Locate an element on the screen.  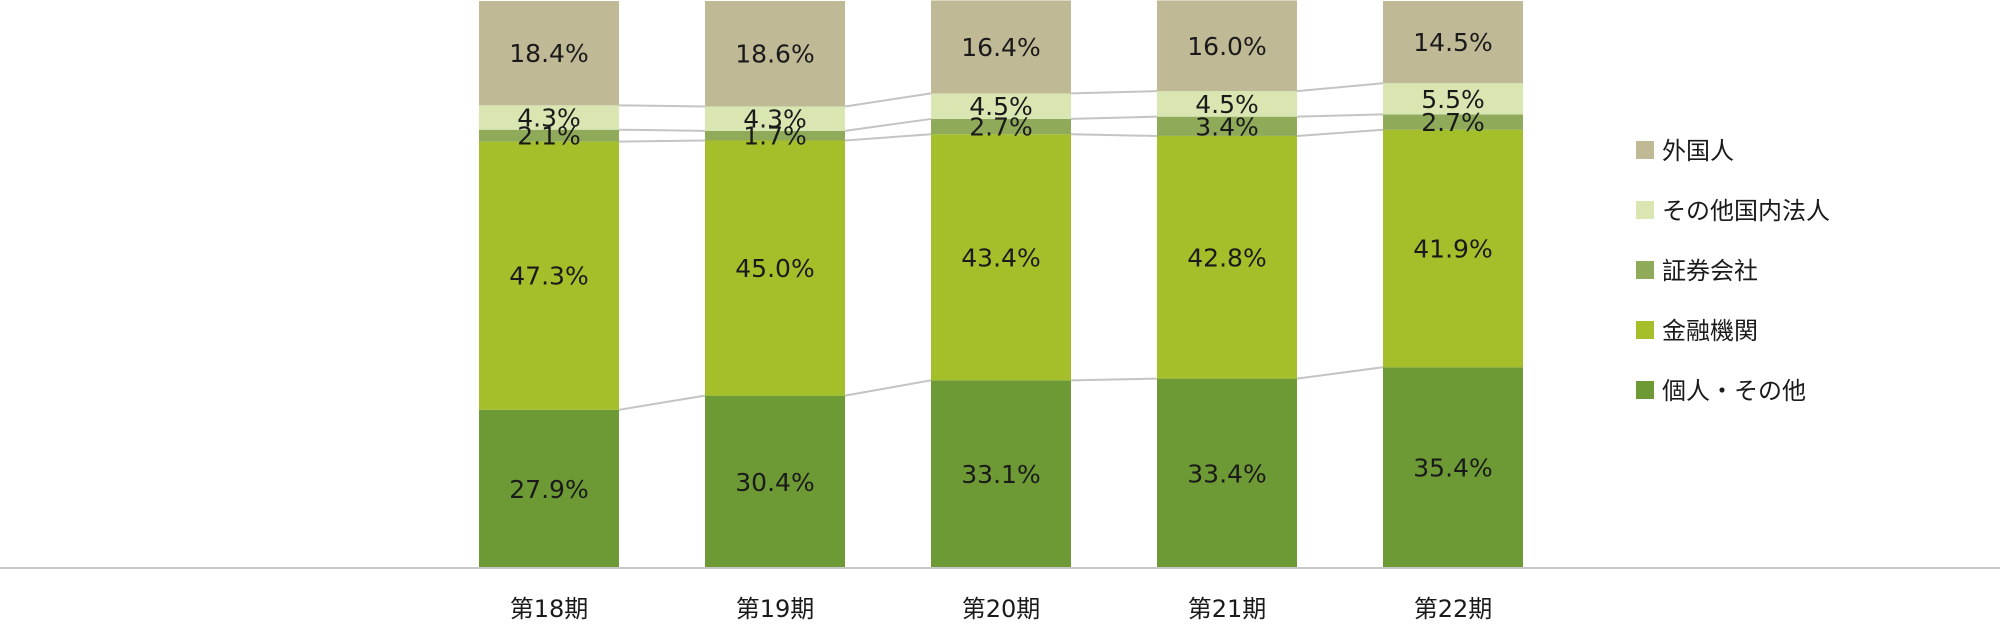
legend-label: 個人・その他 is located at coordinates (1734, 391).